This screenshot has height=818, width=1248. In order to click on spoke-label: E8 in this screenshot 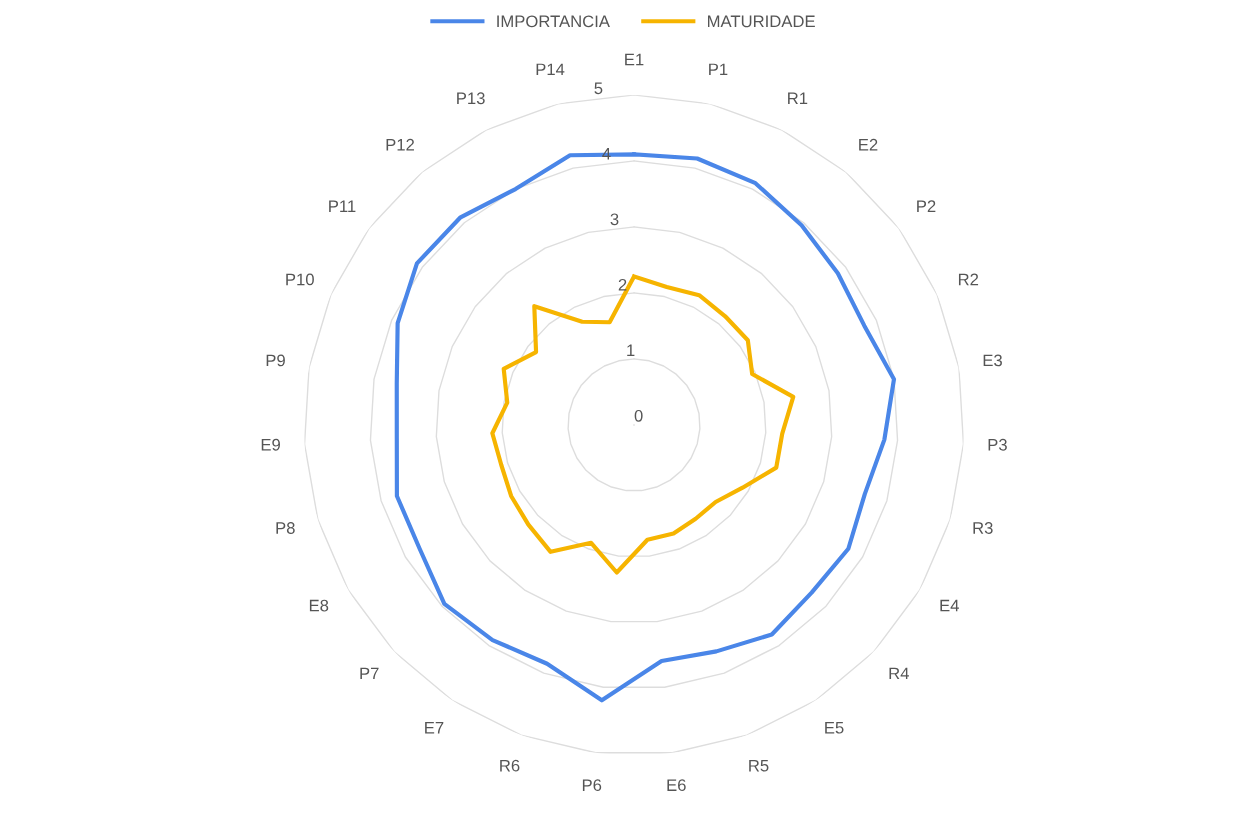, I will do `click(319, 605)`.